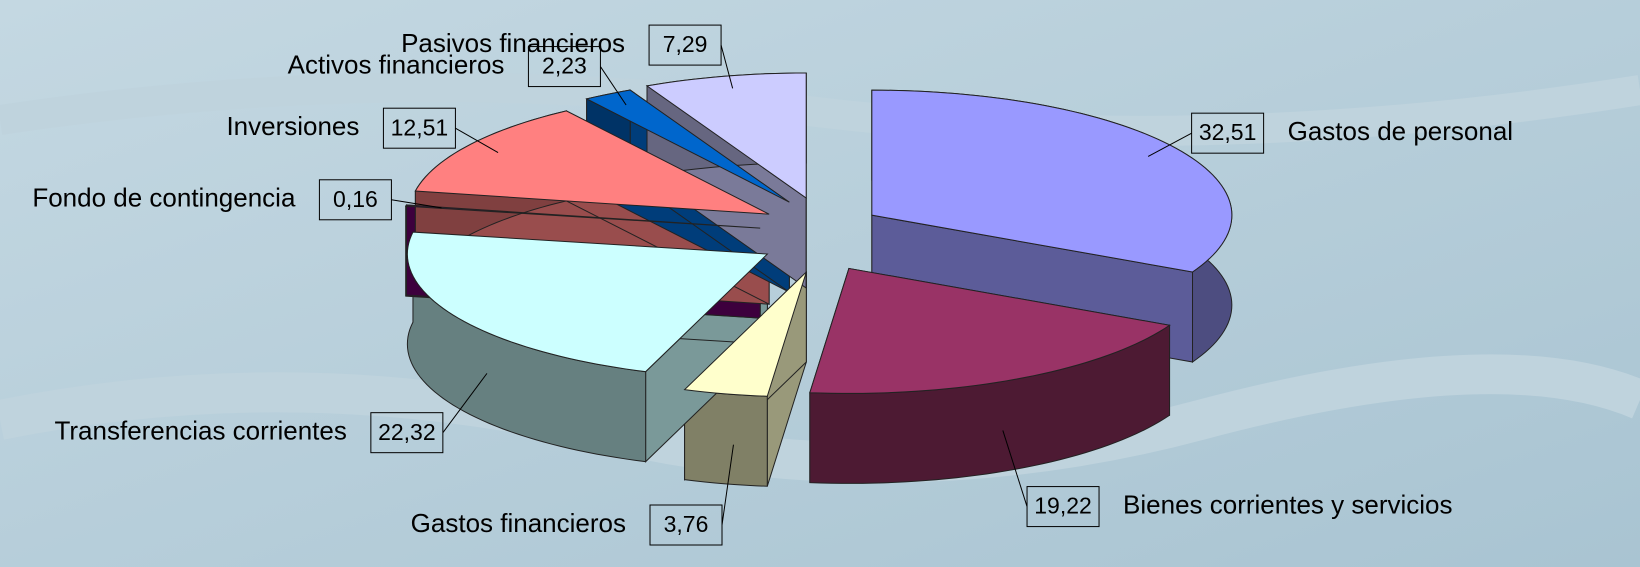 The image size is (1640, 567). Describe the element at coordinates (1400, 131) in the screenshot. I see `category-label: Gastos de personal` at that location.